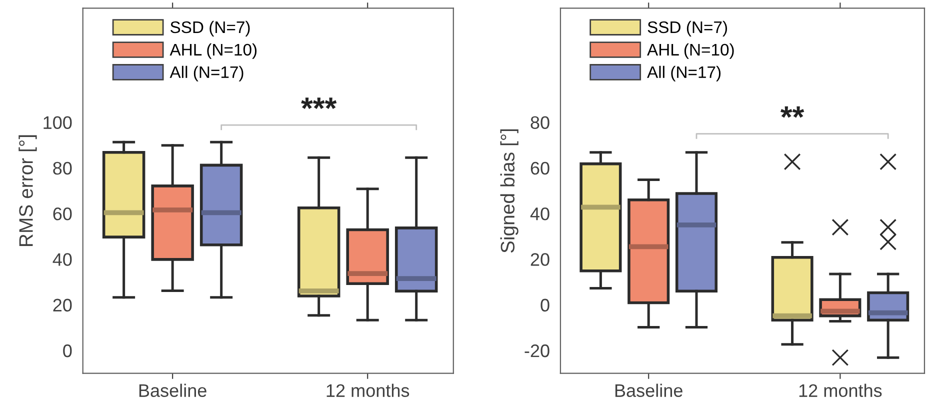 The image size is (931, 408). Describe the element at coordinates (792, 112) in the screenshot. I see `annotation: **` at that location.